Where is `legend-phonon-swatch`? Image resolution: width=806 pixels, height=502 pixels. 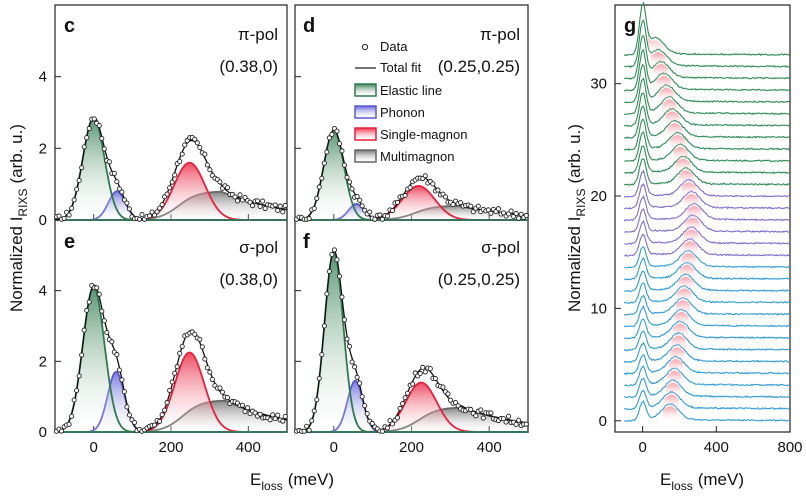 legend-phonon-swatch is located at coordinates (365, 112).